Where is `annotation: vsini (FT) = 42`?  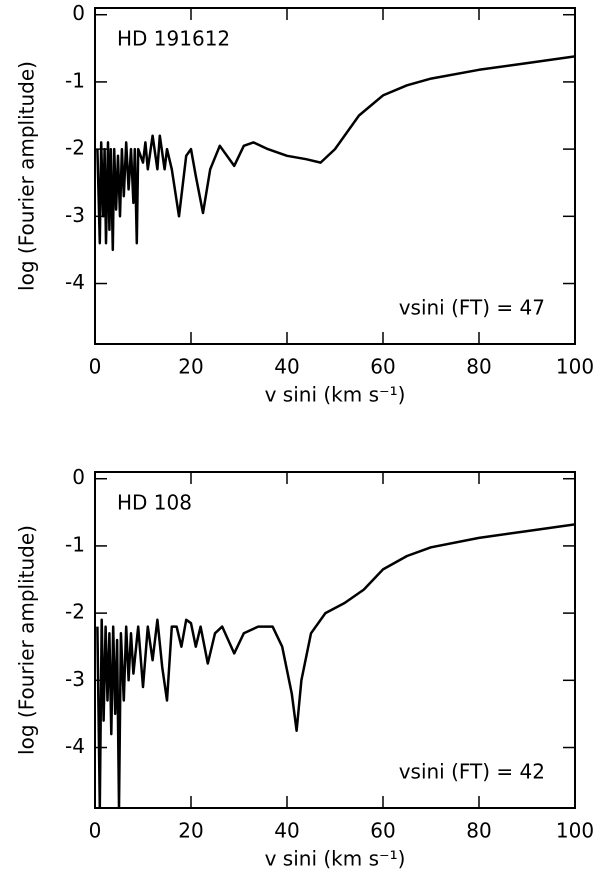
annotation: vsini (FT) = 42 is located at coordinates (472, 772).